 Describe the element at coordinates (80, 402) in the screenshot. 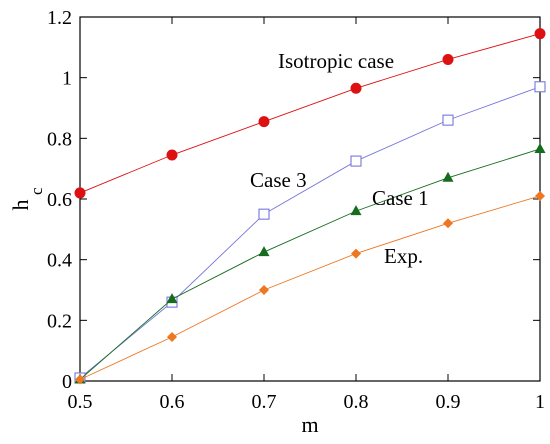

I see `x-tick-label: 0.5` at that location.